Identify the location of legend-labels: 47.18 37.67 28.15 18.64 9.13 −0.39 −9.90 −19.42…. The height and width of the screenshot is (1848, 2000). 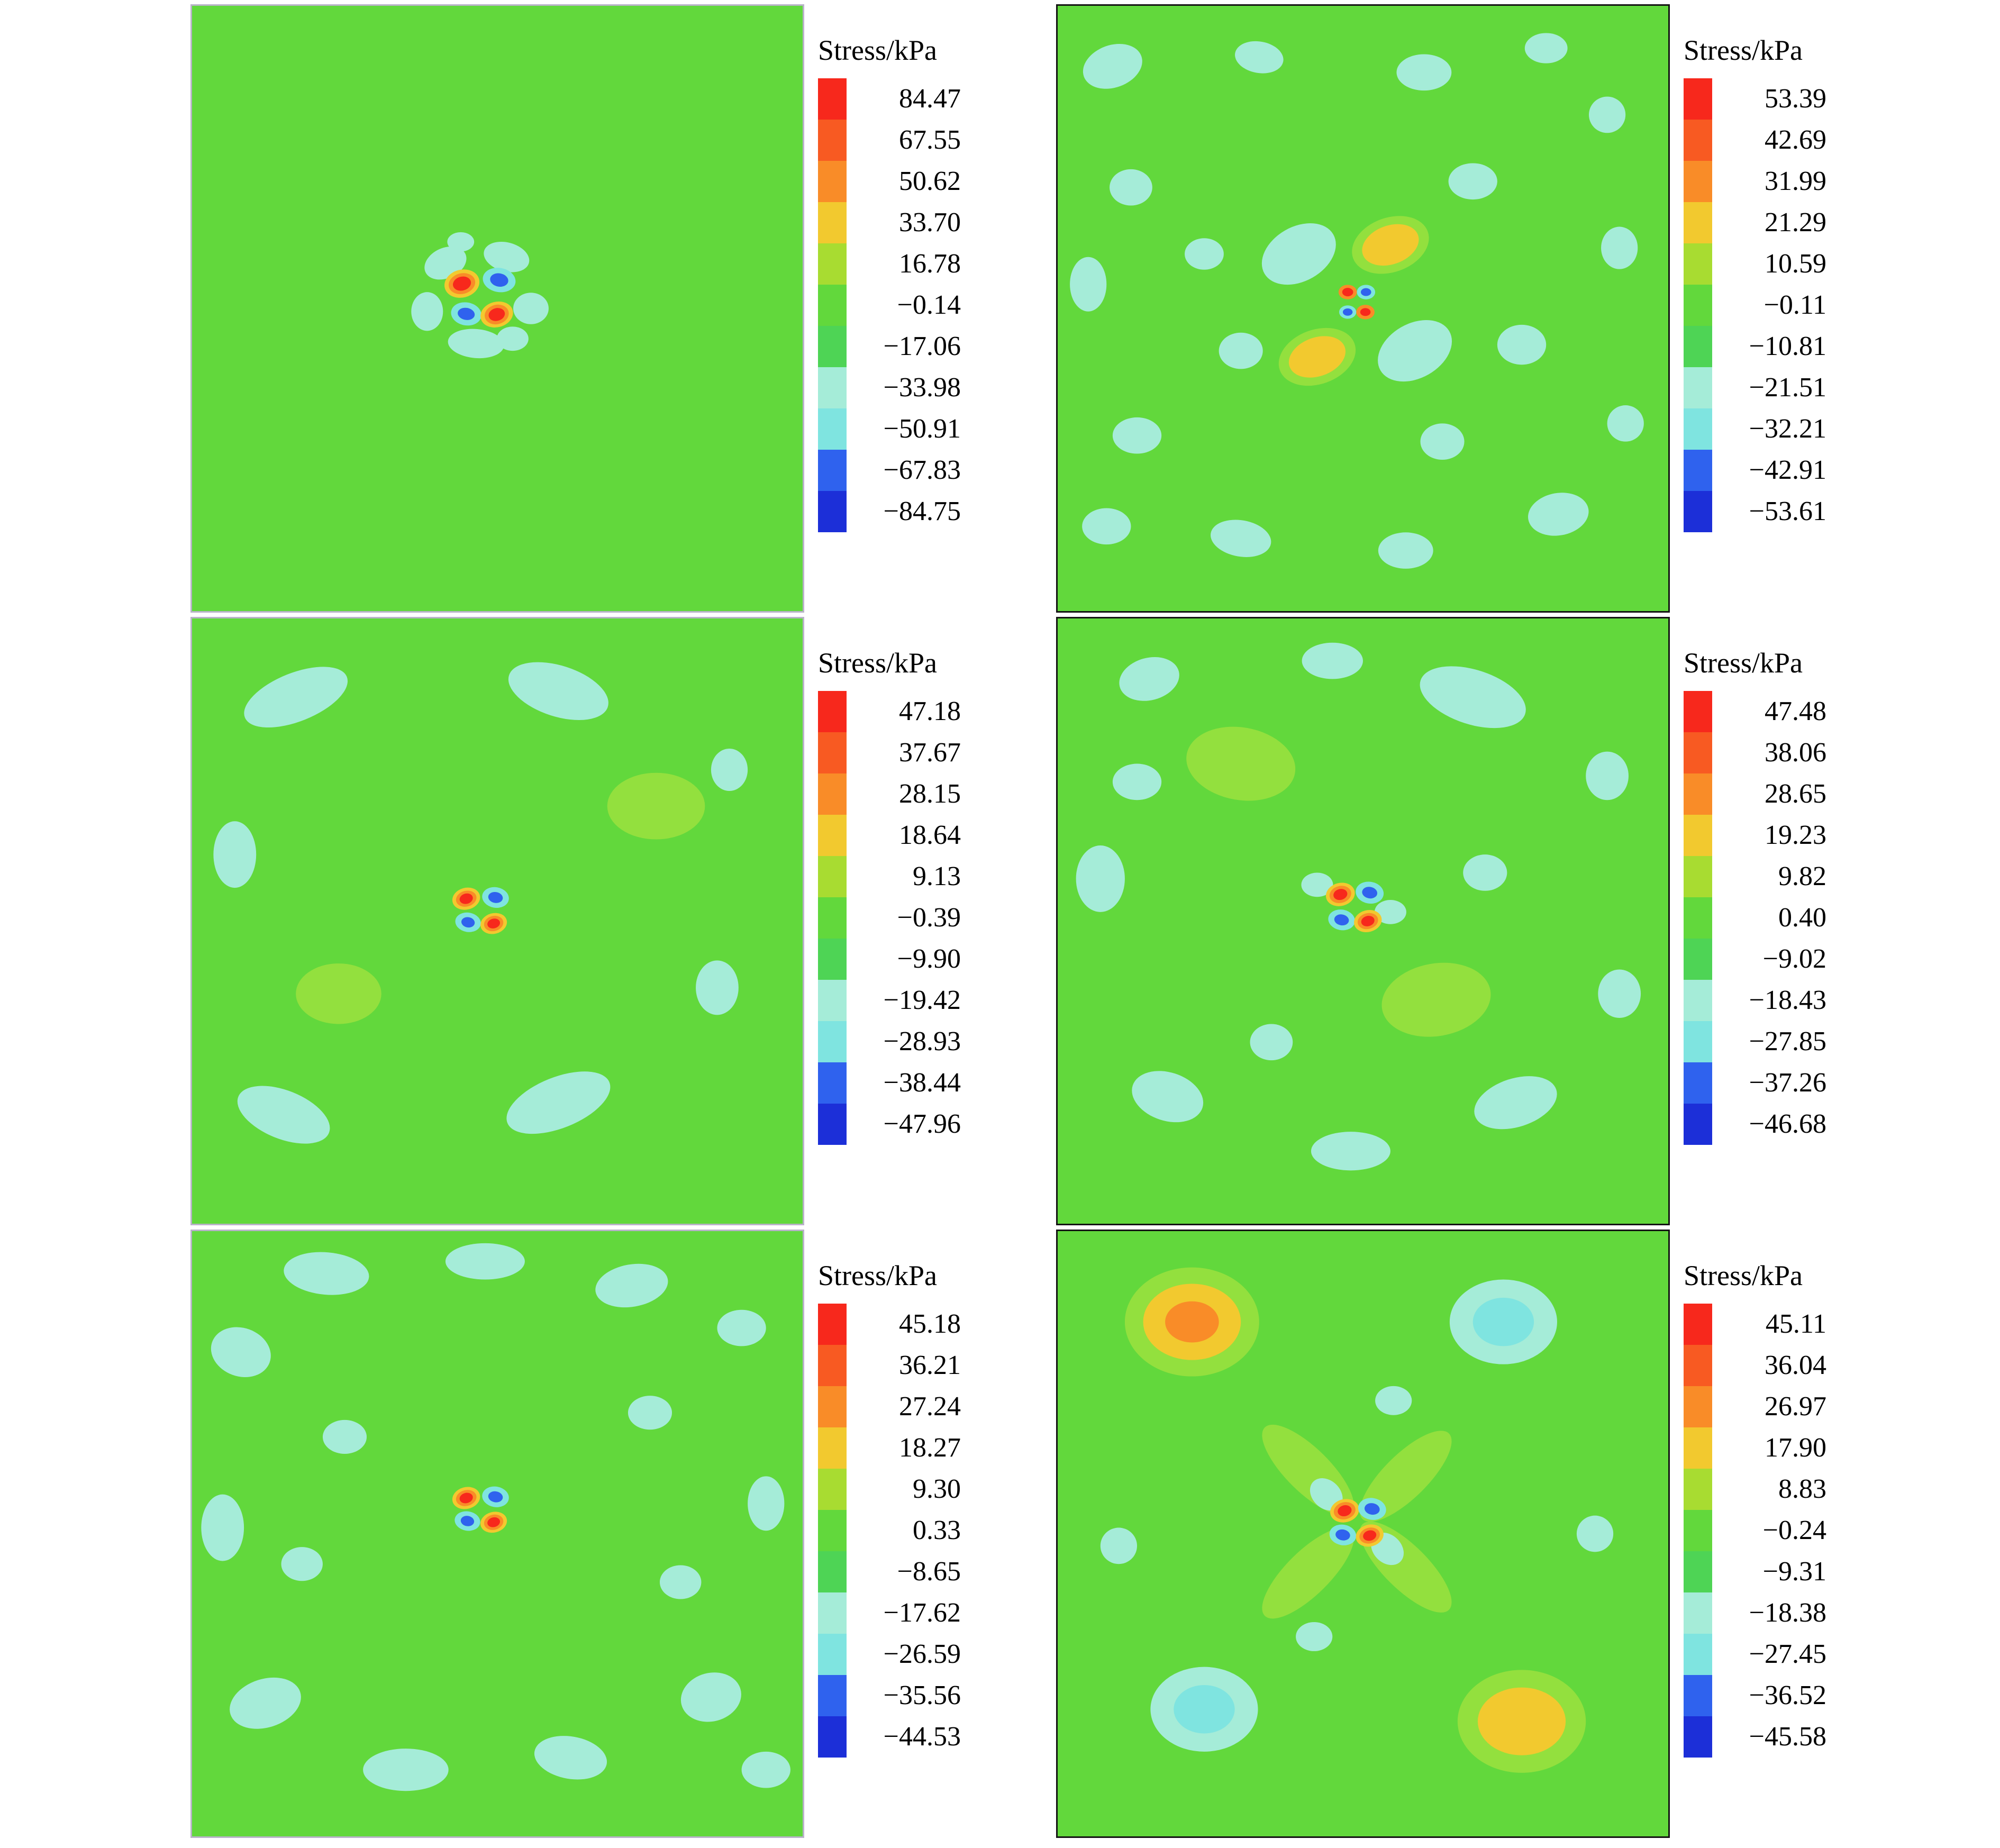
(908, 918).